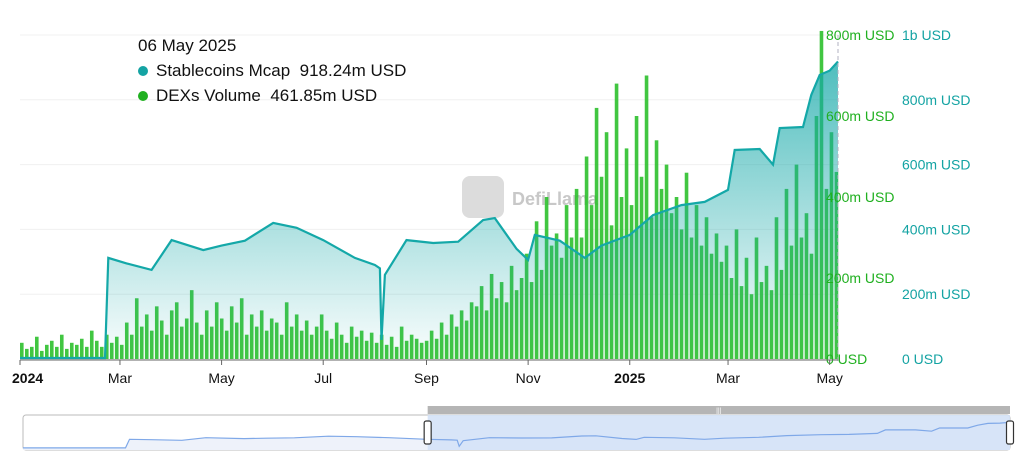 The image size is (1026, 454). I want to click on y-right-tick-label: 800m USD, so click(936, 100).